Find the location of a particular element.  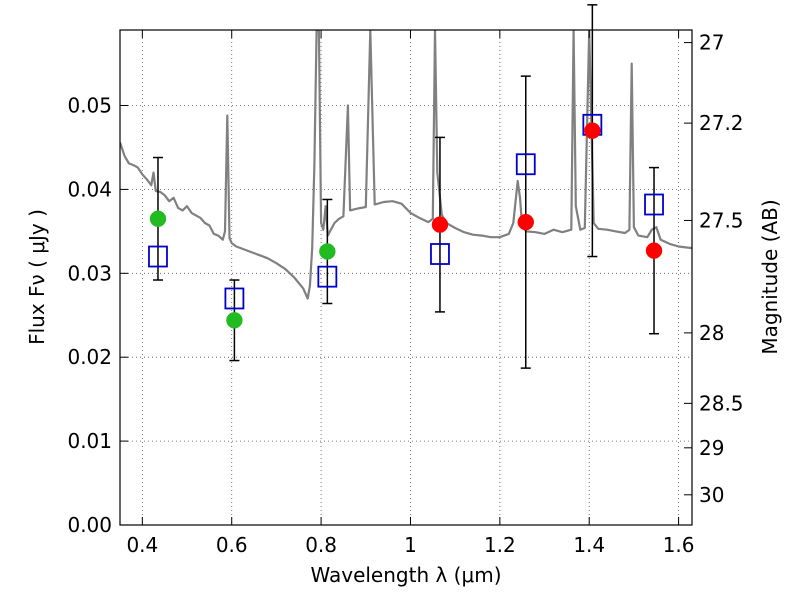

x-tick-label: 1 is located at coordinates (410, 545).